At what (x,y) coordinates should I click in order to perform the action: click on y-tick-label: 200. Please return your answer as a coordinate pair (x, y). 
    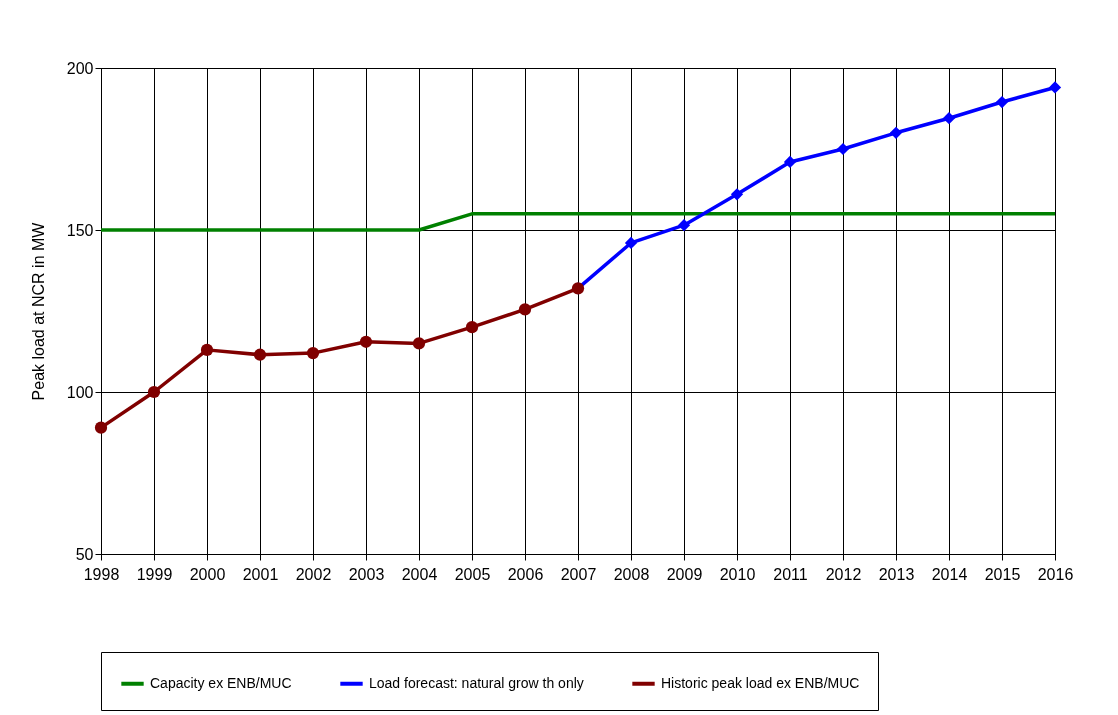
    Looking at the image, I should click on (80, 68).